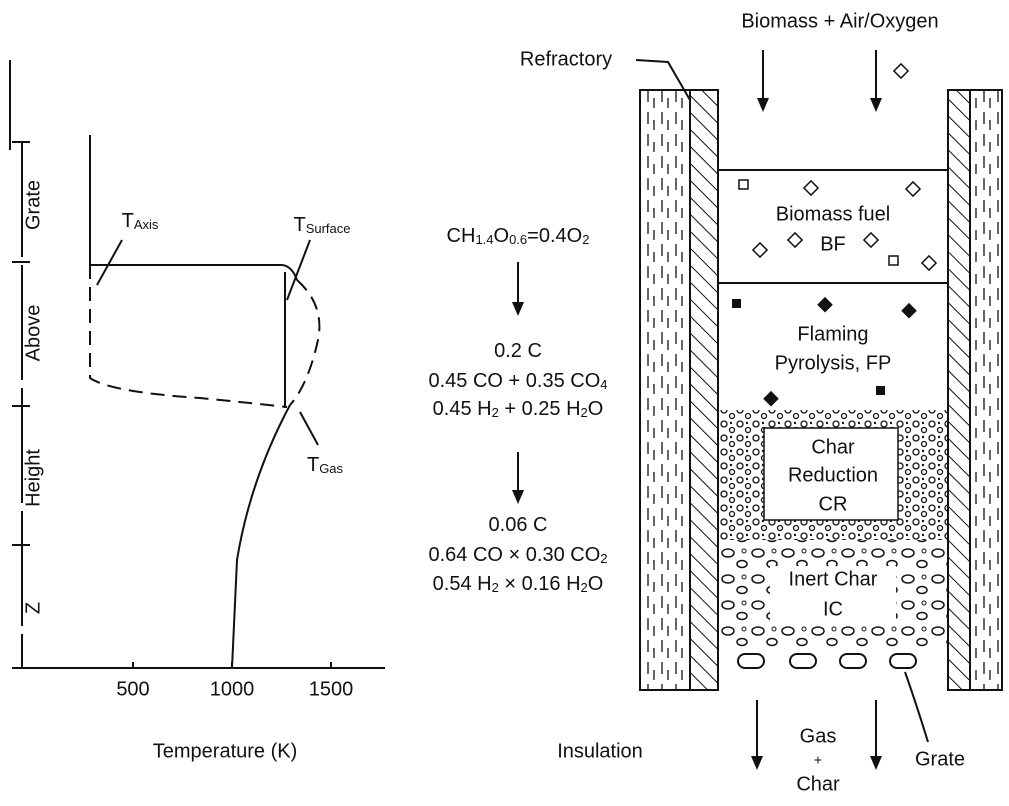 Image resolution: width=1009 pixels, height=806 pixels. Describe the element at coordinates (328, 228) in the screenshot. I see `subscript: Surface` at that location.